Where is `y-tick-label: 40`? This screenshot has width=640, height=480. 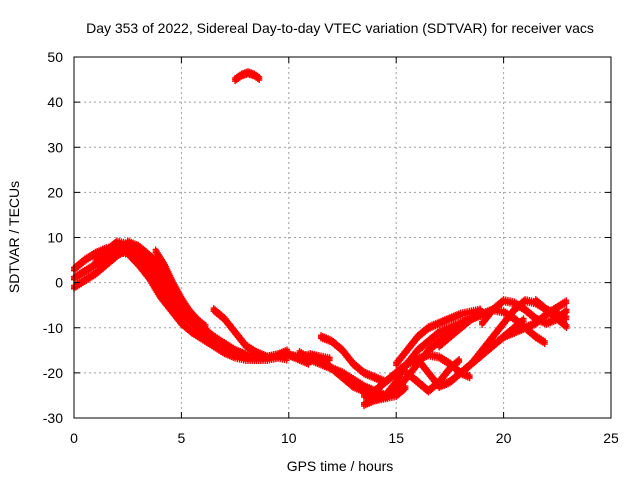
y-tick-label: 40 is located at coordinates (55, 102).